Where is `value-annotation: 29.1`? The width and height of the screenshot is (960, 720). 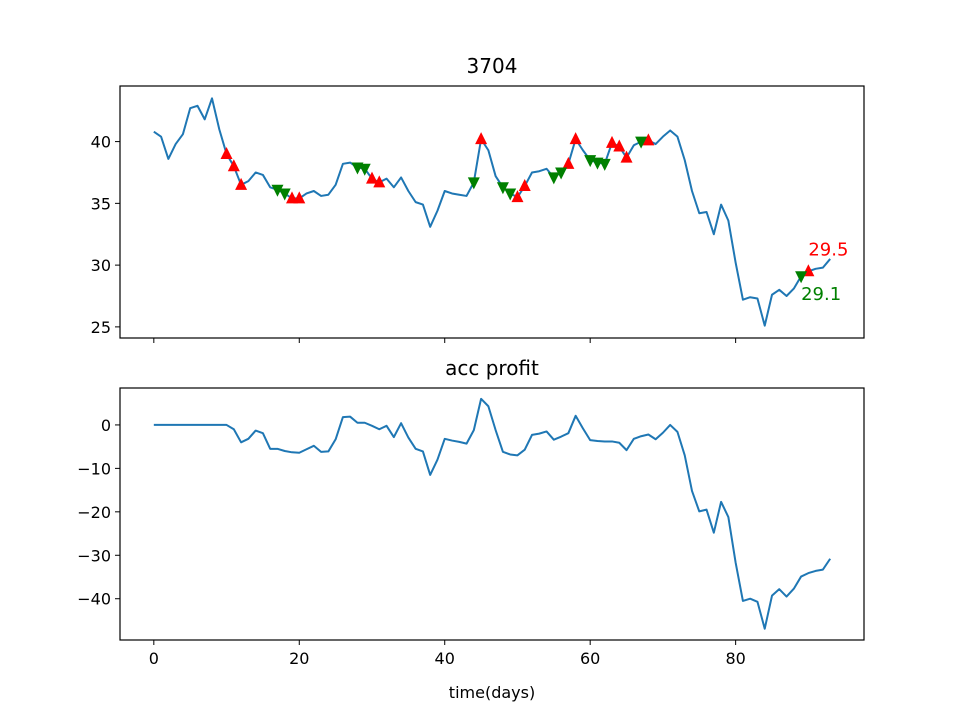
value-annotation: 29.1 is located at coordinates (821, 294).